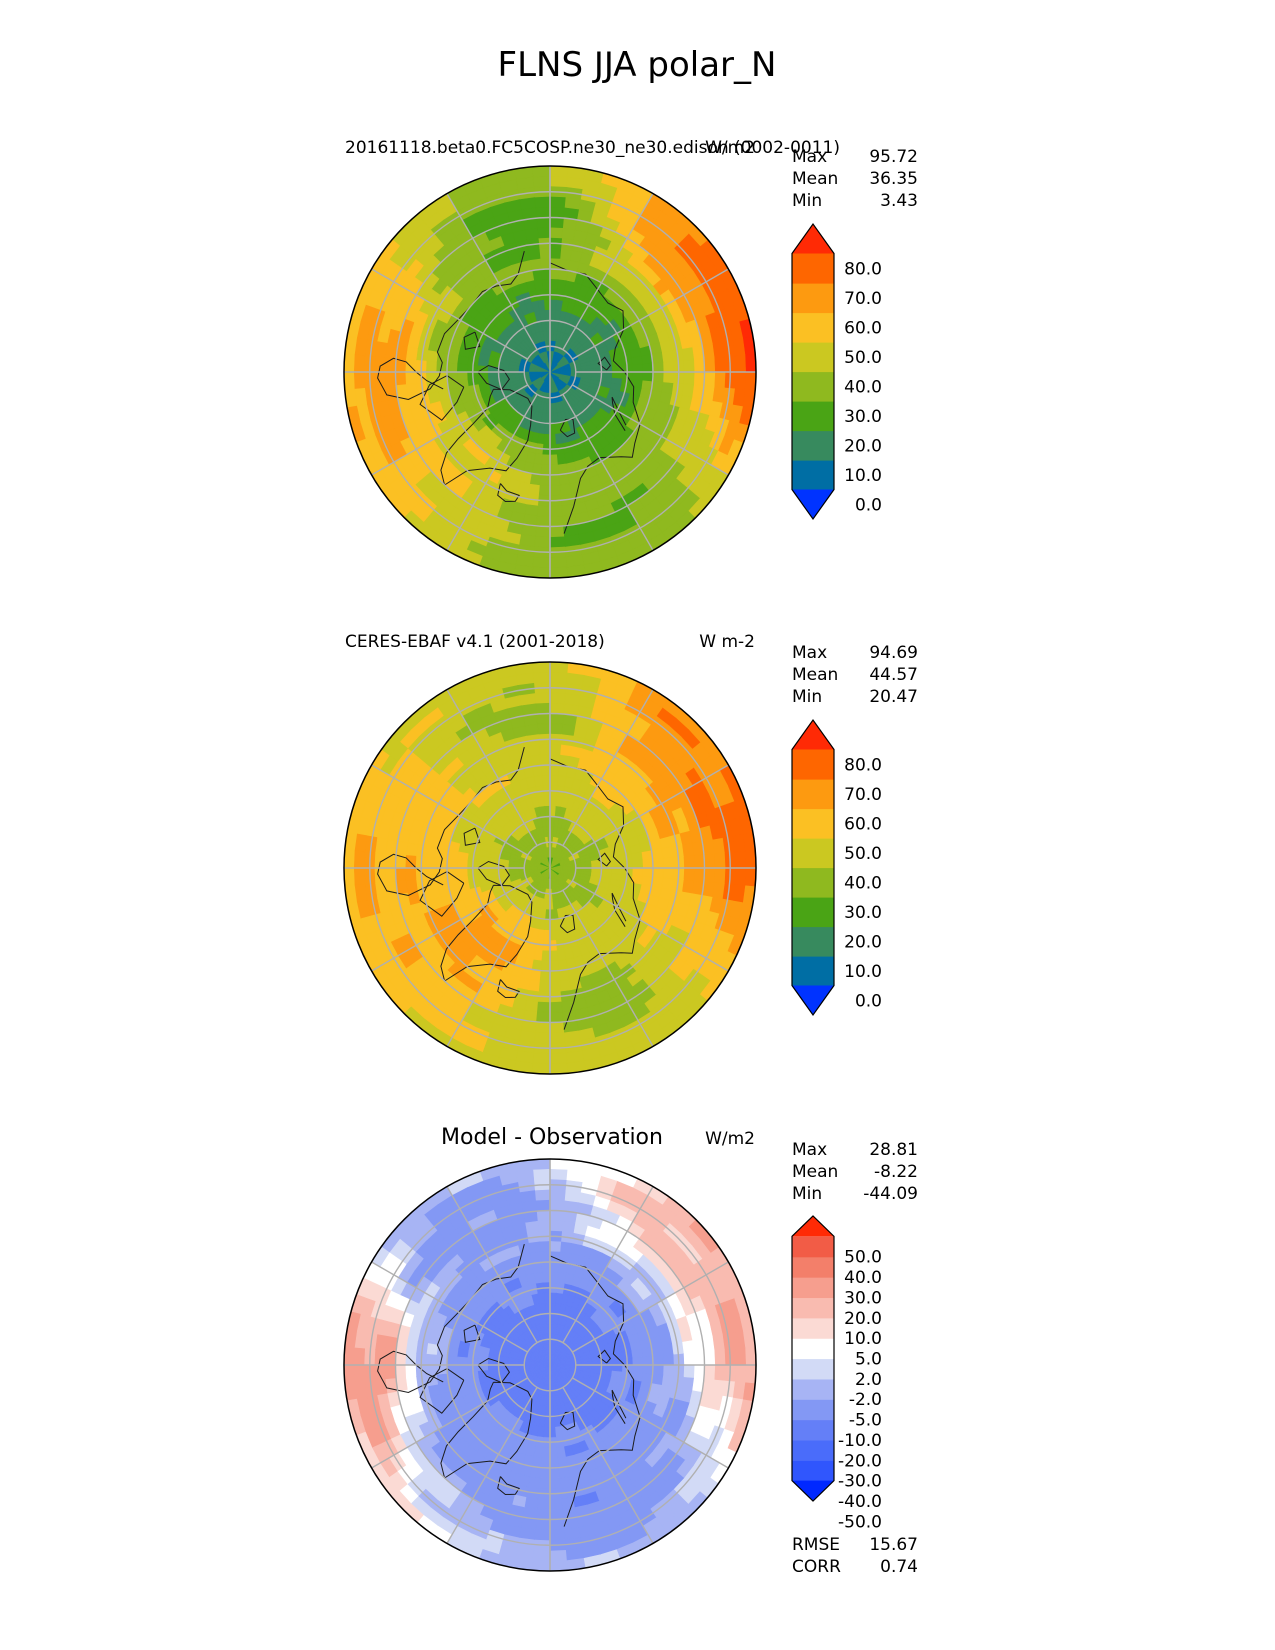  I want to click on stat-min-label: Min, so click(807, 1194).